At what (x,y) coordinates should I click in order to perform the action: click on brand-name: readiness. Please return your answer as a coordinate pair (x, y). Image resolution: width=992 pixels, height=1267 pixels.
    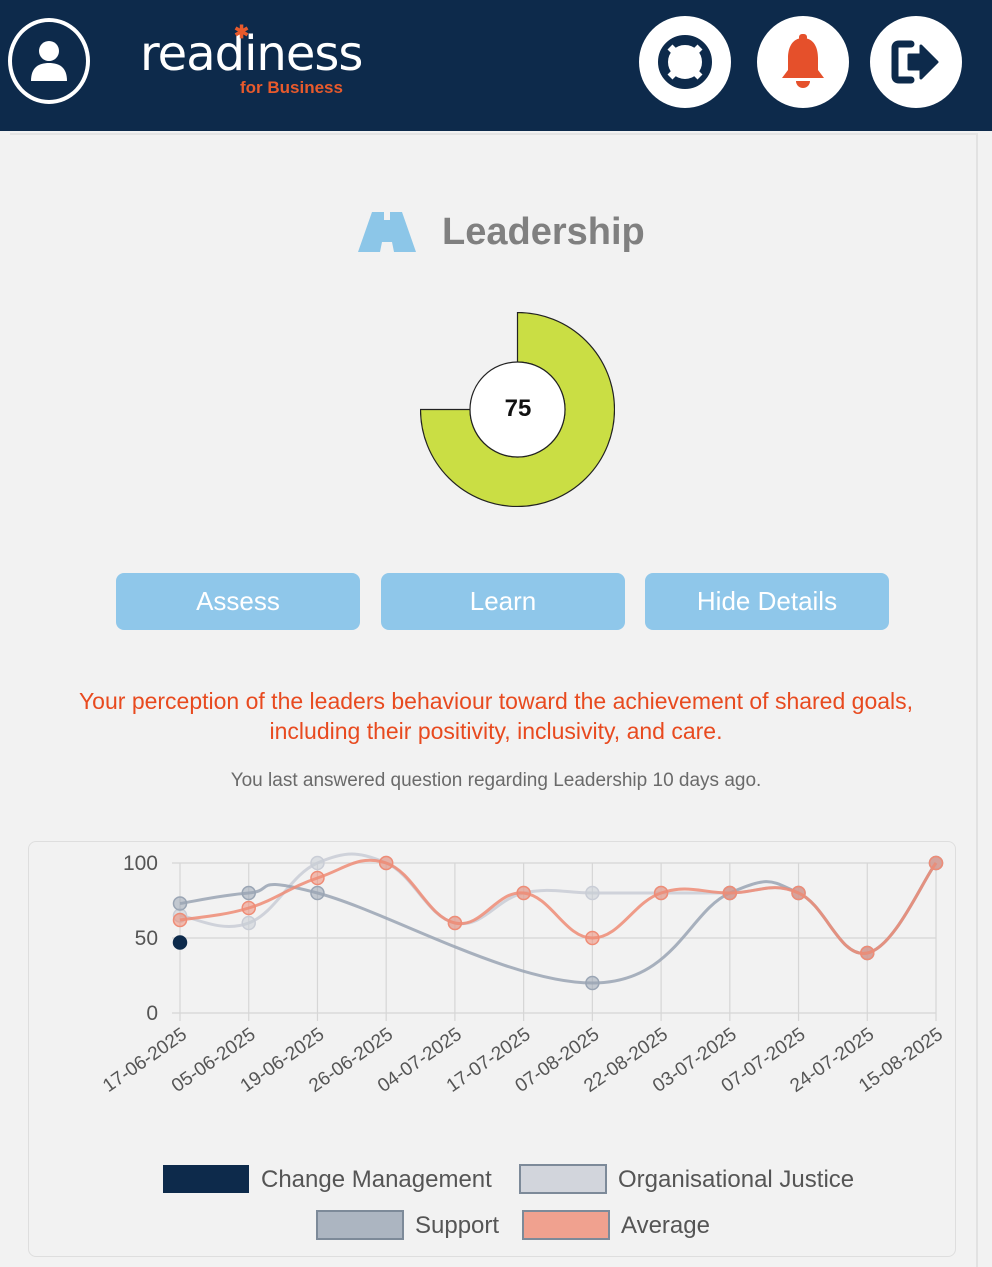
    Looking at the image, I should click on (251, 54).